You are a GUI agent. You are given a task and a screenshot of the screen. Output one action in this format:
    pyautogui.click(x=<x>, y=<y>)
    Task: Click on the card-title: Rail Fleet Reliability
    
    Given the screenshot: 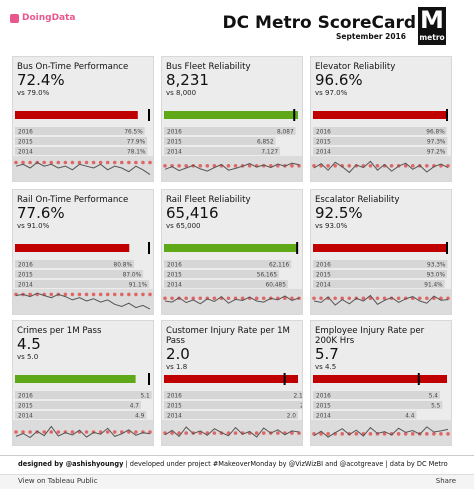 What is the action you would take?
    pyautogui.click(x=208, y=200)
    